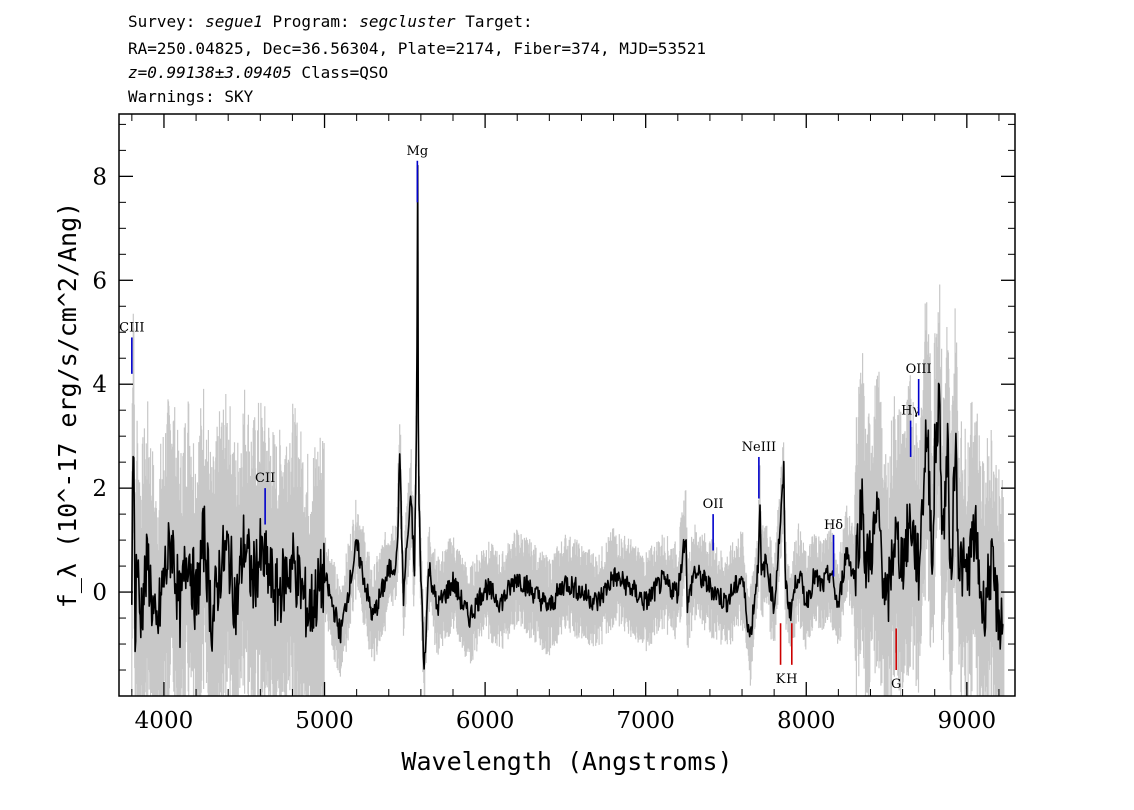  I want to click on line-label-Hδ: Hδ, so click(833, 525).